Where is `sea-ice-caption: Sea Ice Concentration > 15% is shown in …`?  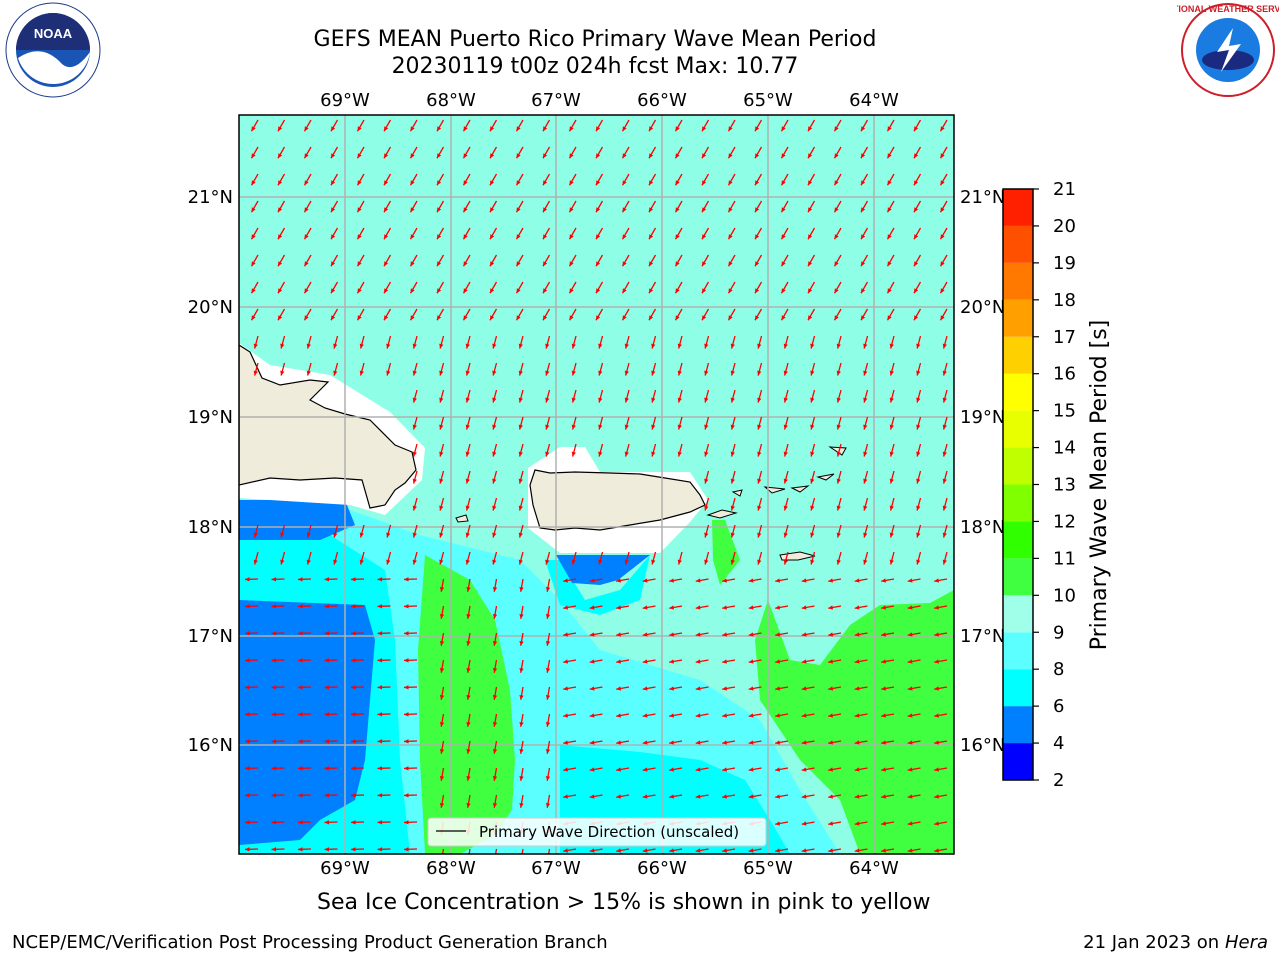 sea-ice-caption: Sea Ice Concentration > 15% is shown in … is located at coordinates (624, 902).